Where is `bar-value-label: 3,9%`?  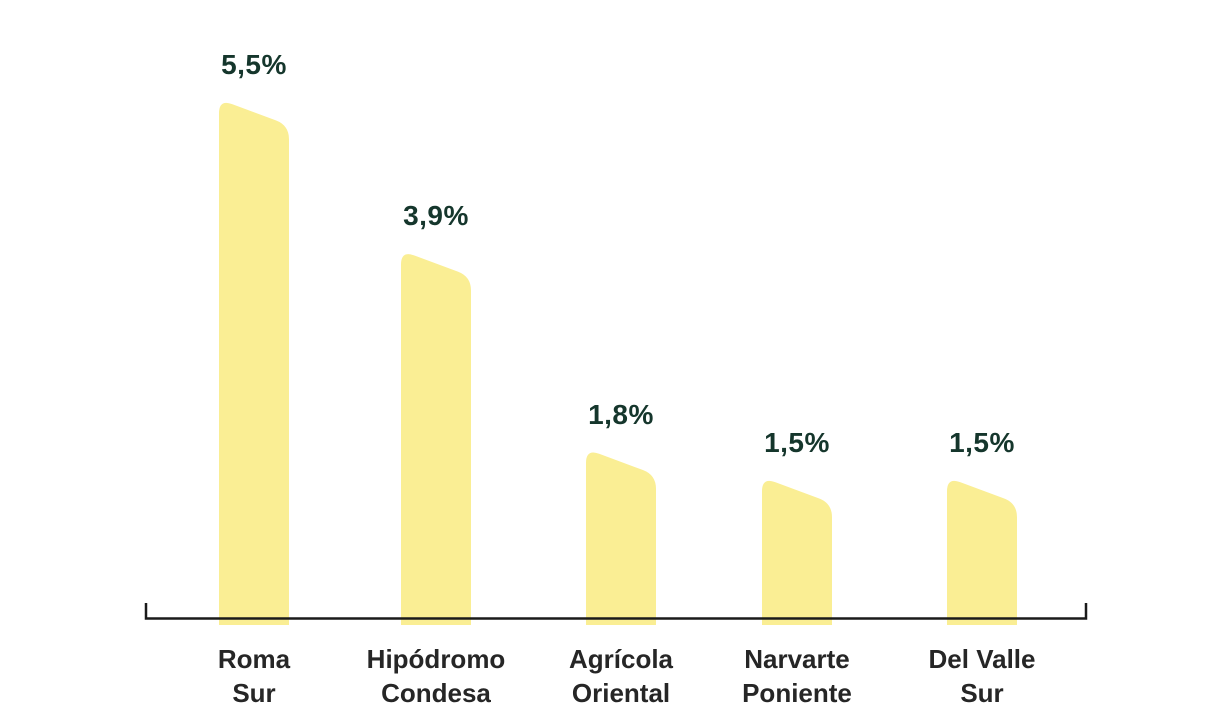
bar-value-label: 3,9% is located at coordinates (436, 216).